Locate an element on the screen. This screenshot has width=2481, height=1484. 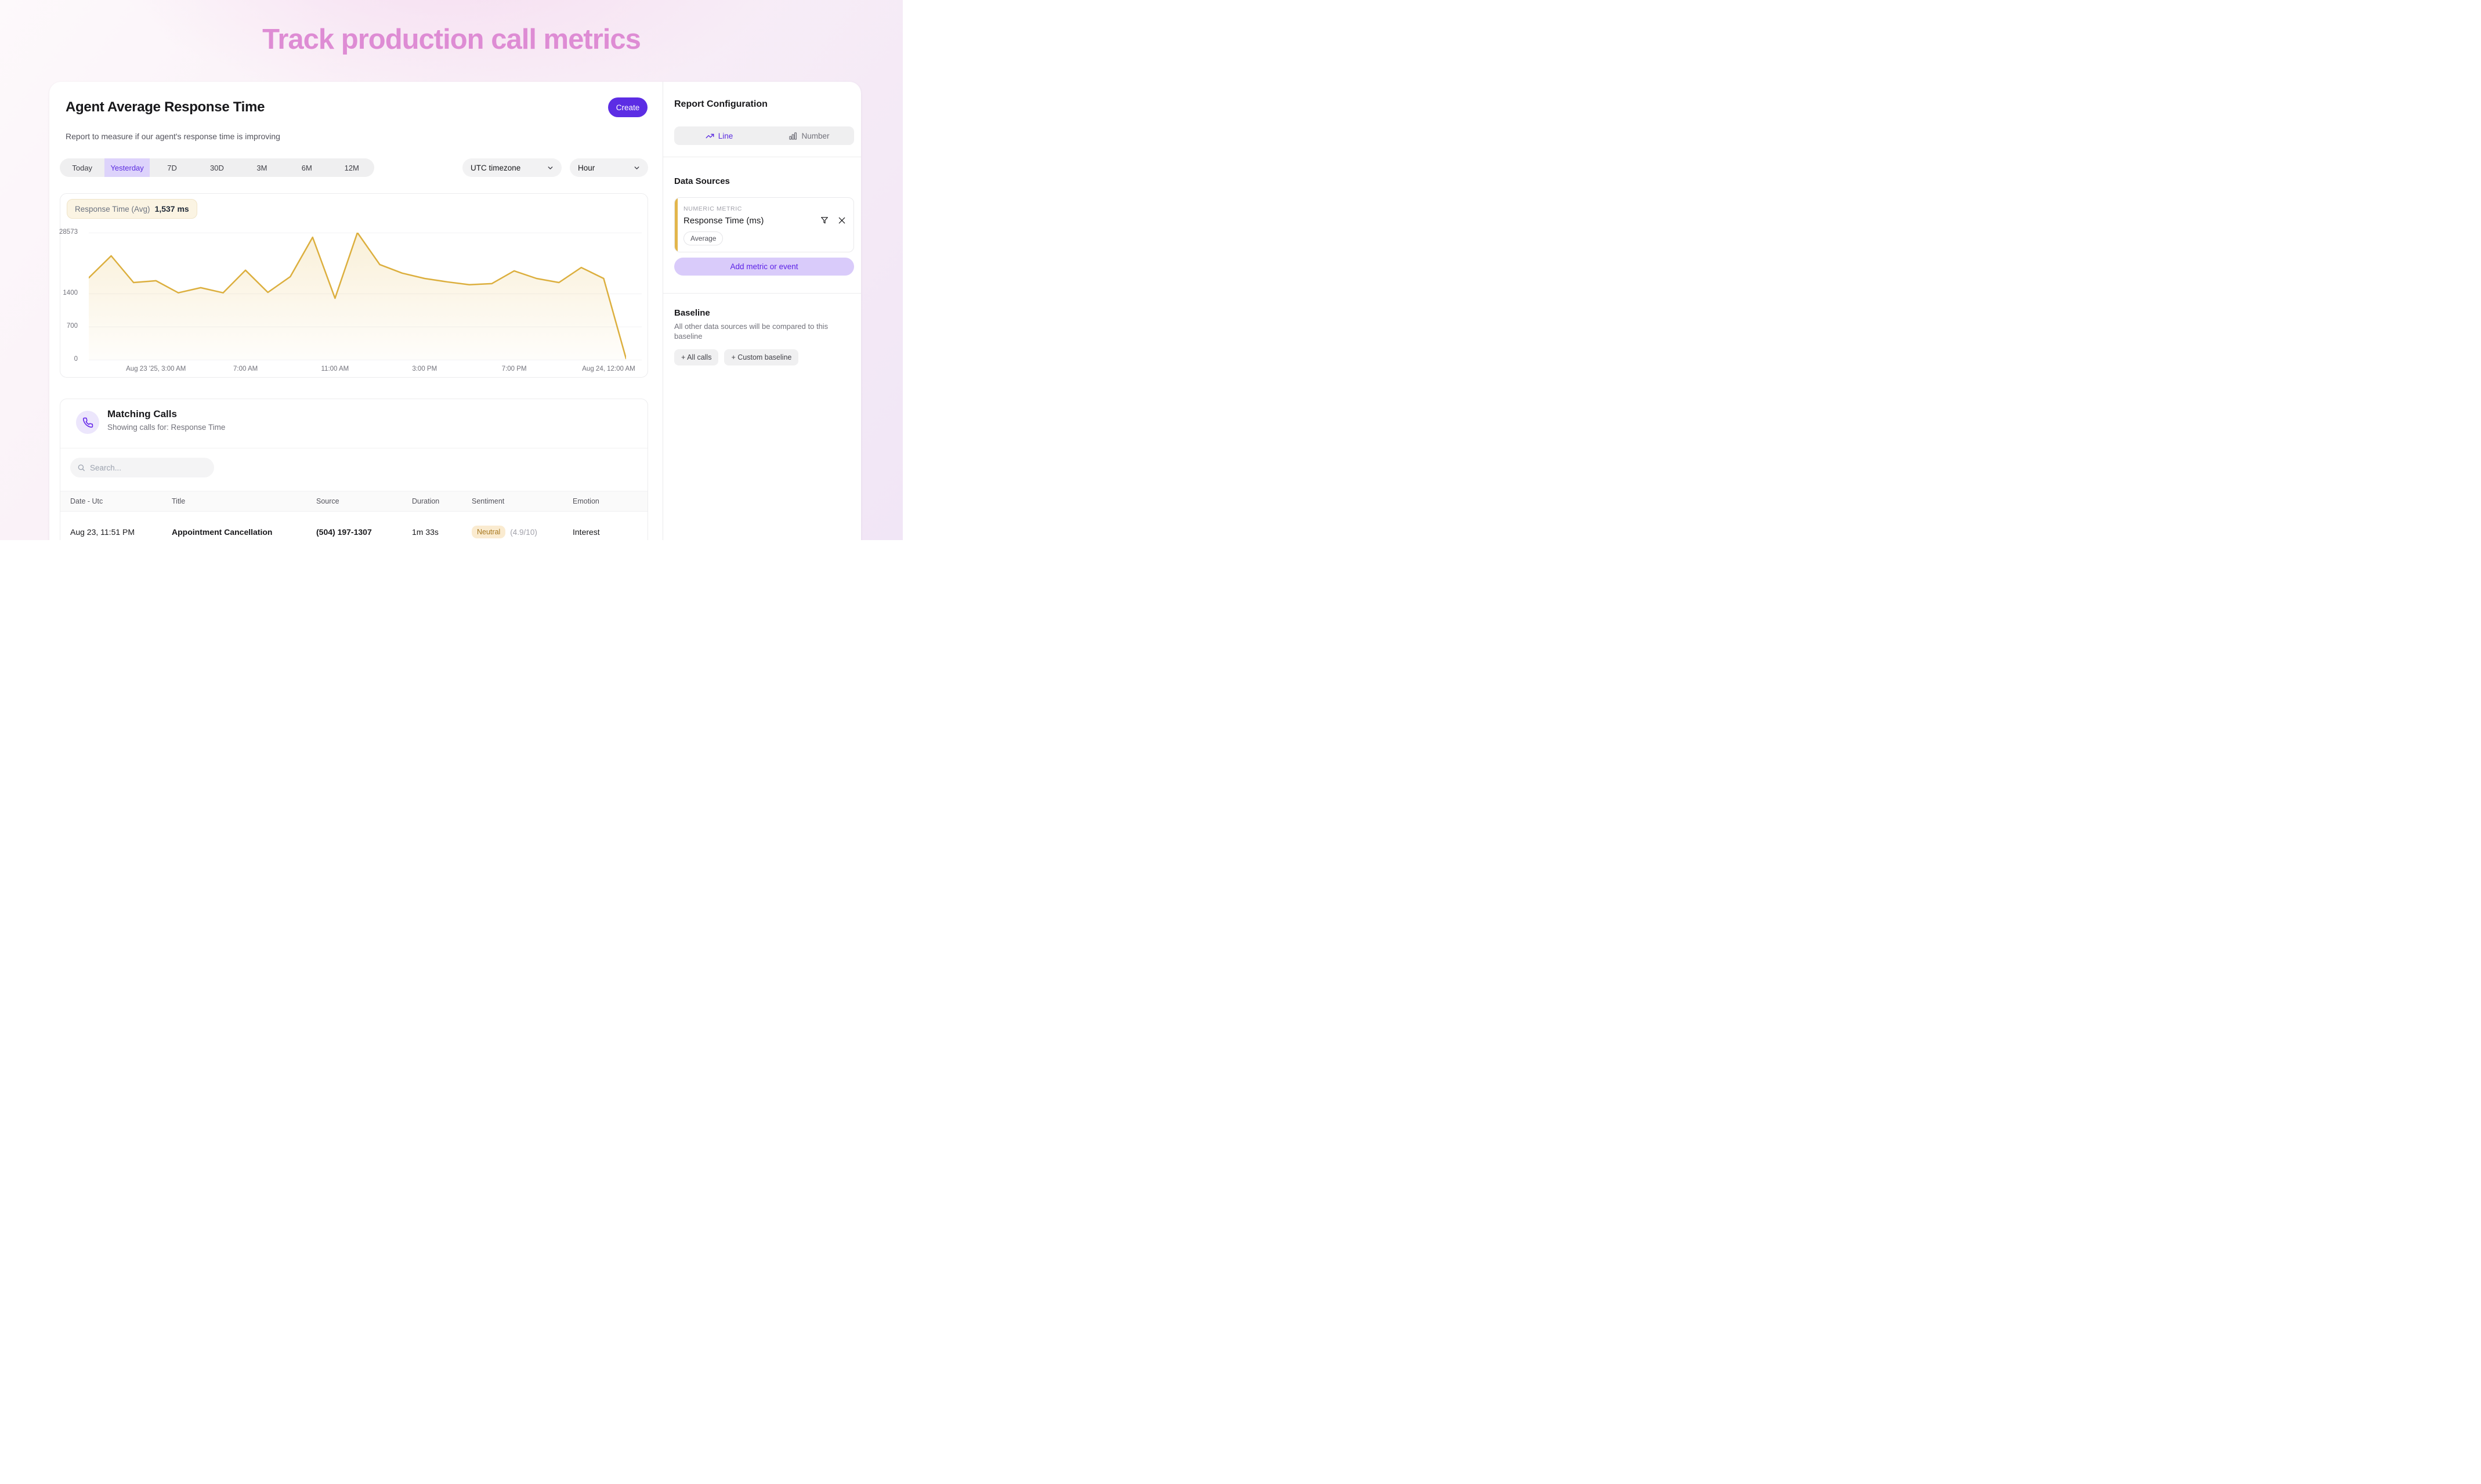
all-calls-button: + All calls is located at coordinates (696, 357).